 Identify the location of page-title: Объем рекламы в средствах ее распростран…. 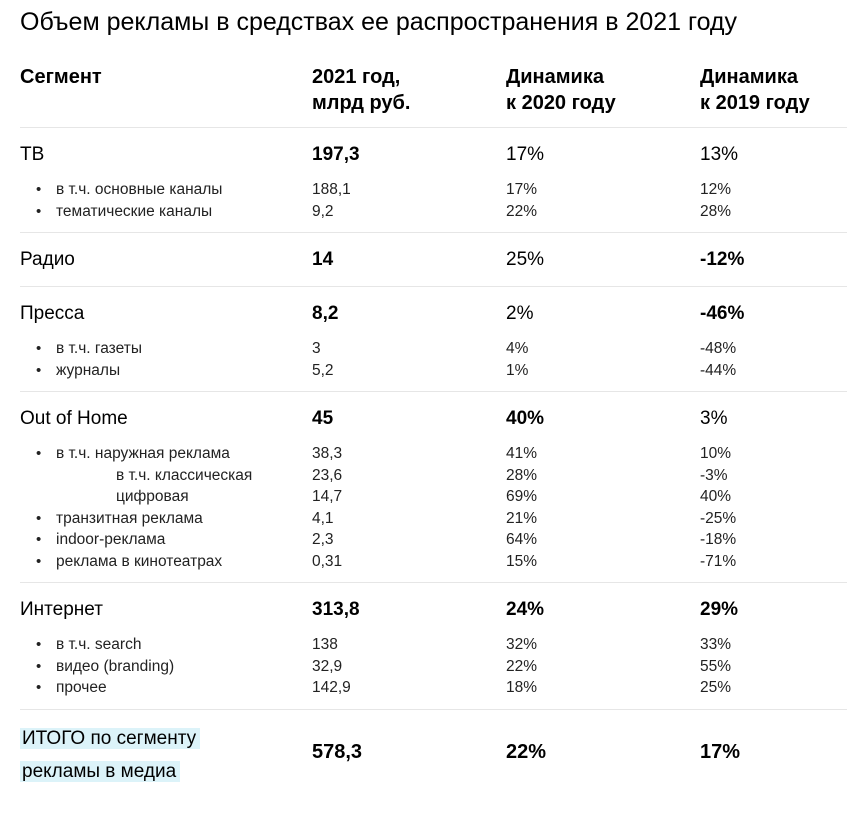
(379, 22).